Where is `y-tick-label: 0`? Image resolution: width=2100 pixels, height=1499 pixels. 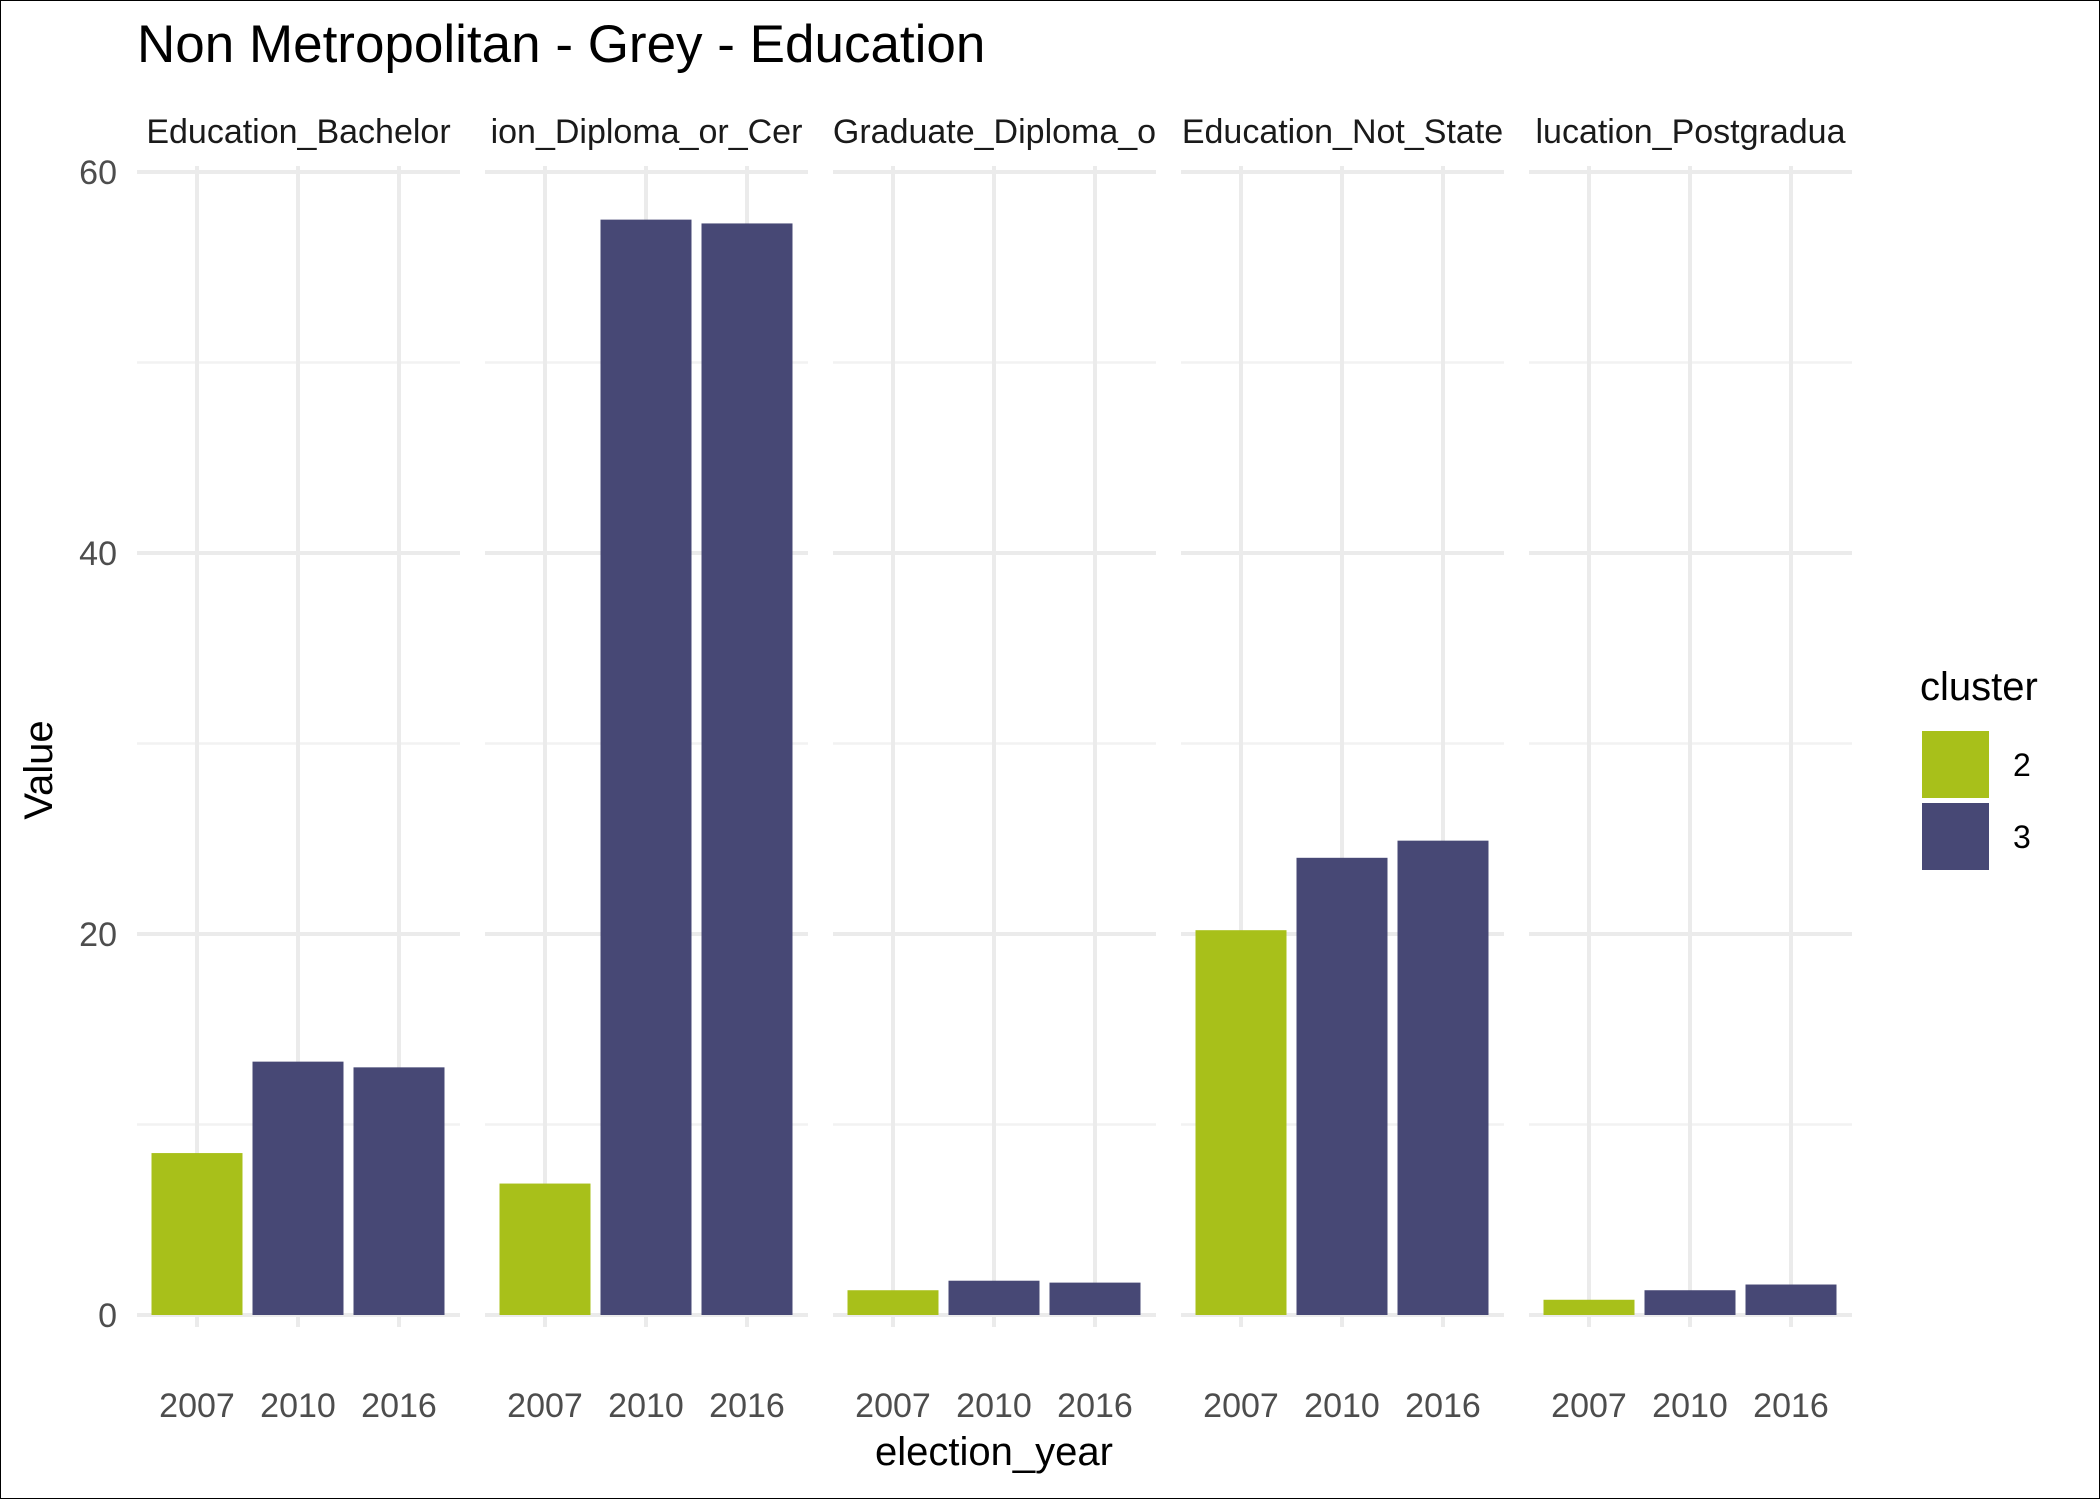
y-tick-label: 0 is located at coordinates (107, 1316).